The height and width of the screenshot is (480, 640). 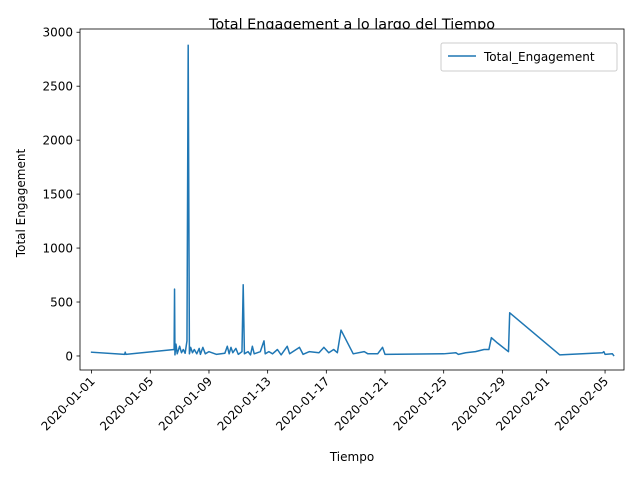 I want to click on y-tick-label: 0, so click(x=69, y=356).